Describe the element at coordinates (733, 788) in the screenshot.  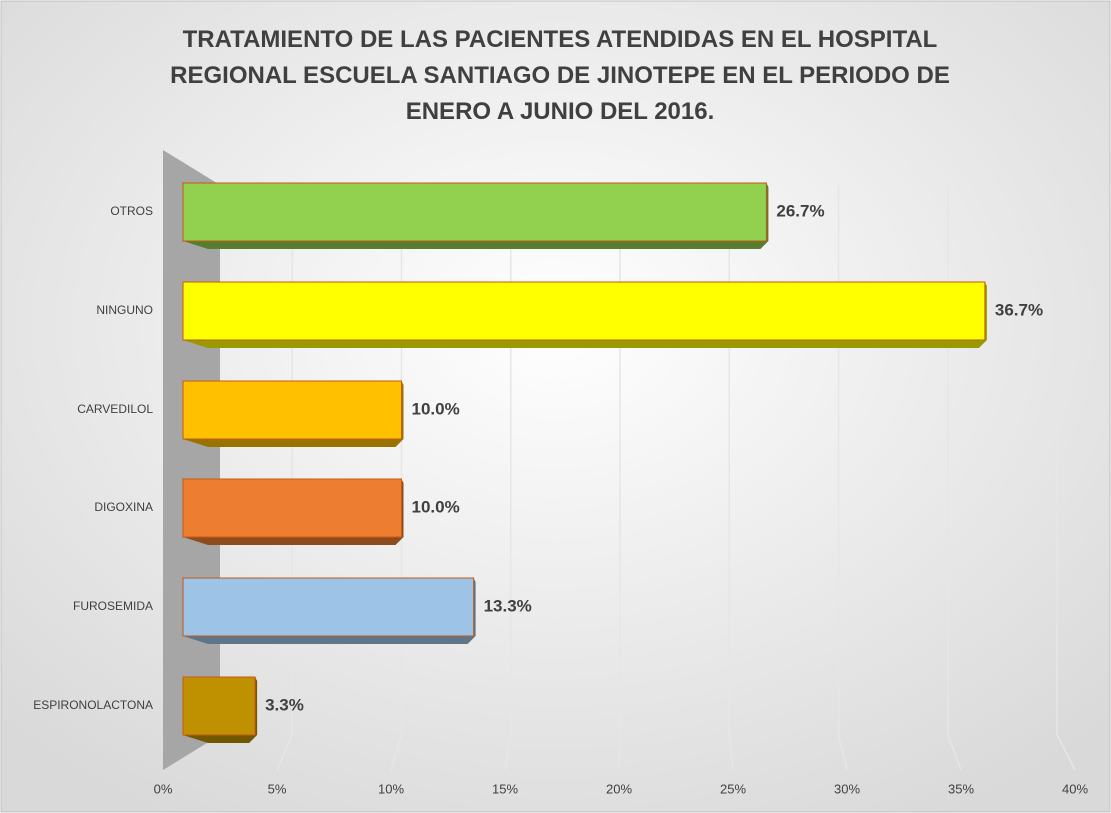
I see `x-tick-label: 25%` at that location.